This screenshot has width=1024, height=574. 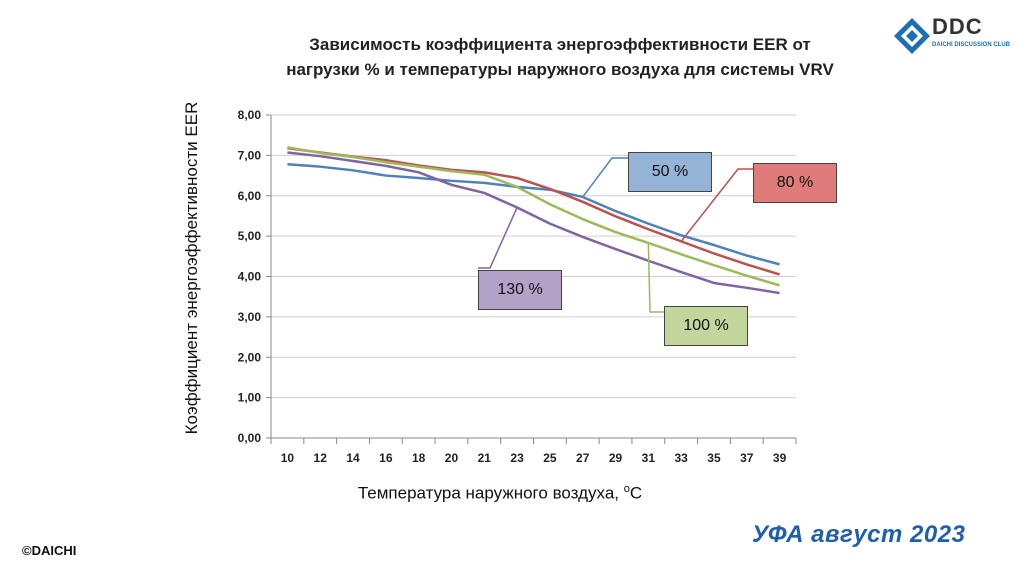 What do you see at coordinates (250, 115) in the screenshot?
I see `y-tick-label: 8,00` at bounding box center [250, 115].